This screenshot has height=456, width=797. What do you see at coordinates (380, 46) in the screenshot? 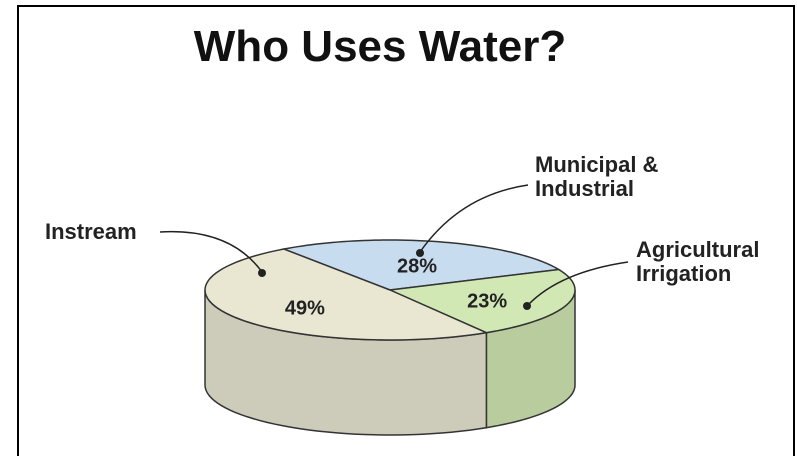
I see `chart-title: Who Uses Water?` at bounding box center [380, 46].